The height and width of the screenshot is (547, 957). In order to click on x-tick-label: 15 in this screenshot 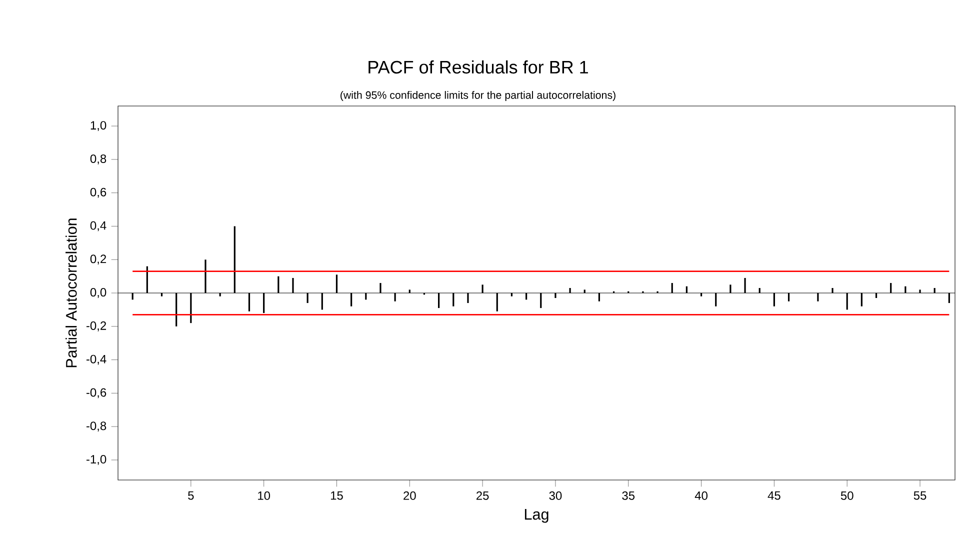, I will do `click(336, 495)`.